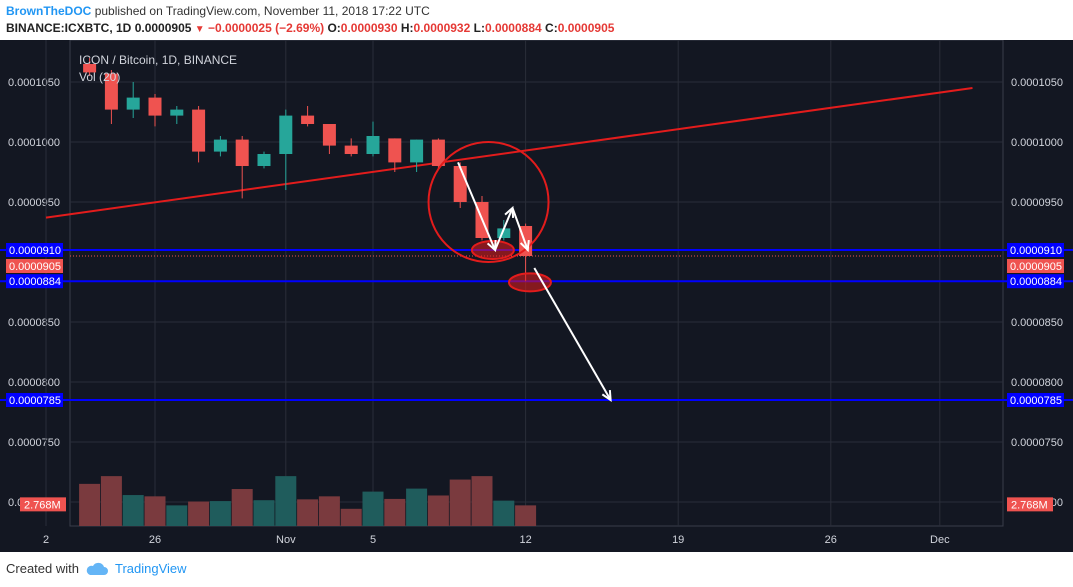 This screenshot has width=1073, height=587. I want to click on volume-label-right: 2.768M, so click(1029, 505).